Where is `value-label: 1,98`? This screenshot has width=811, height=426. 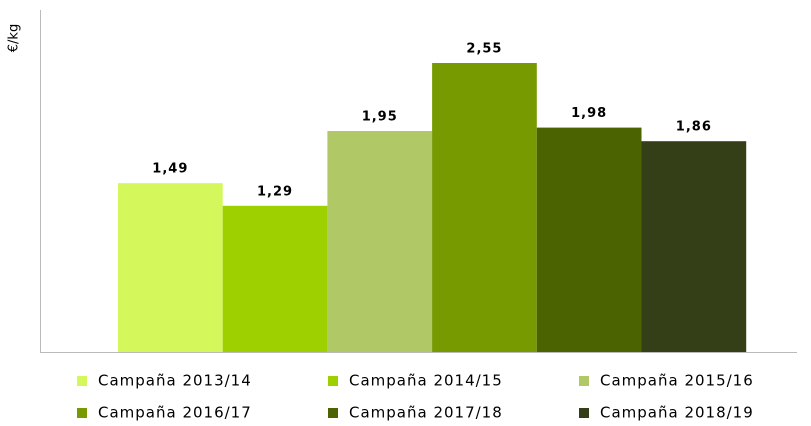
value-label: 1,98 is located at coordinates (589, 113).